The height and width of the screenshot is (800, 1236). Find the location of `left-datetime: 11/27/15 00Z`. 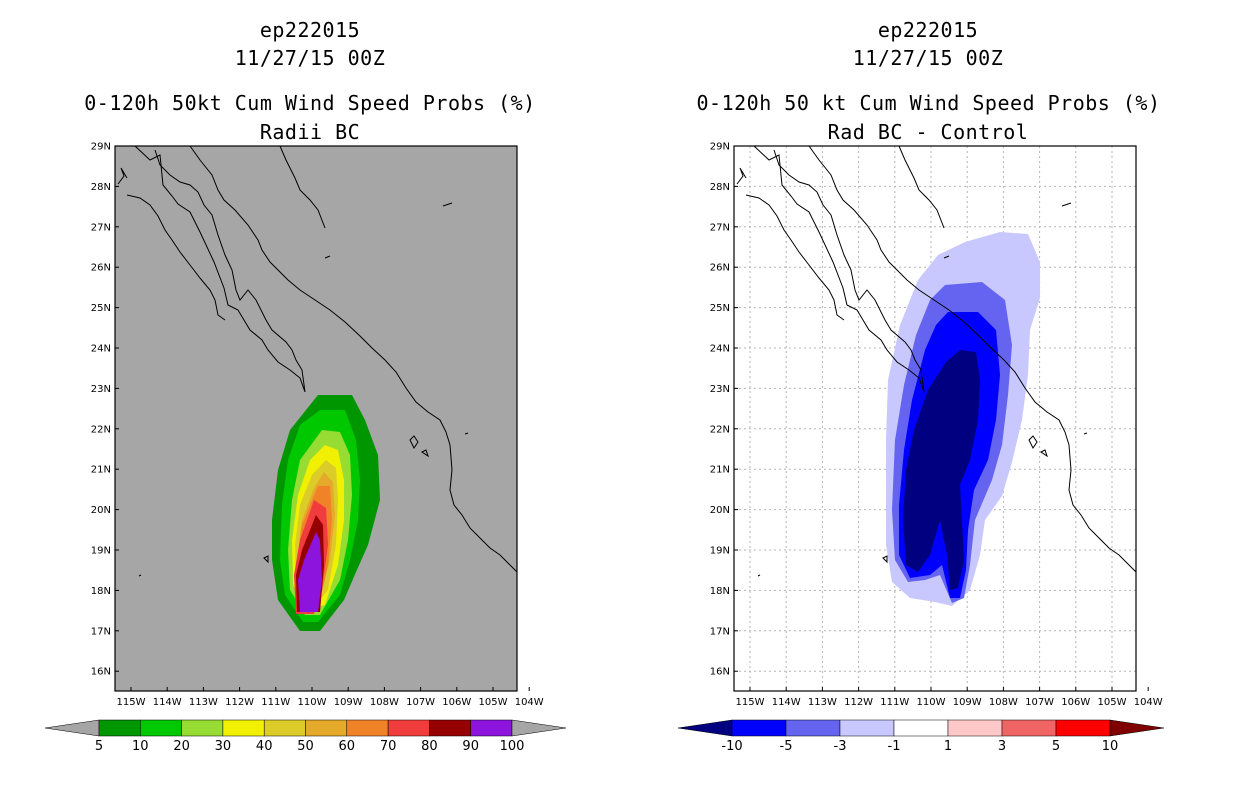

left-datetime: 11/27/15 00Z is located at coordinates (310, 58).